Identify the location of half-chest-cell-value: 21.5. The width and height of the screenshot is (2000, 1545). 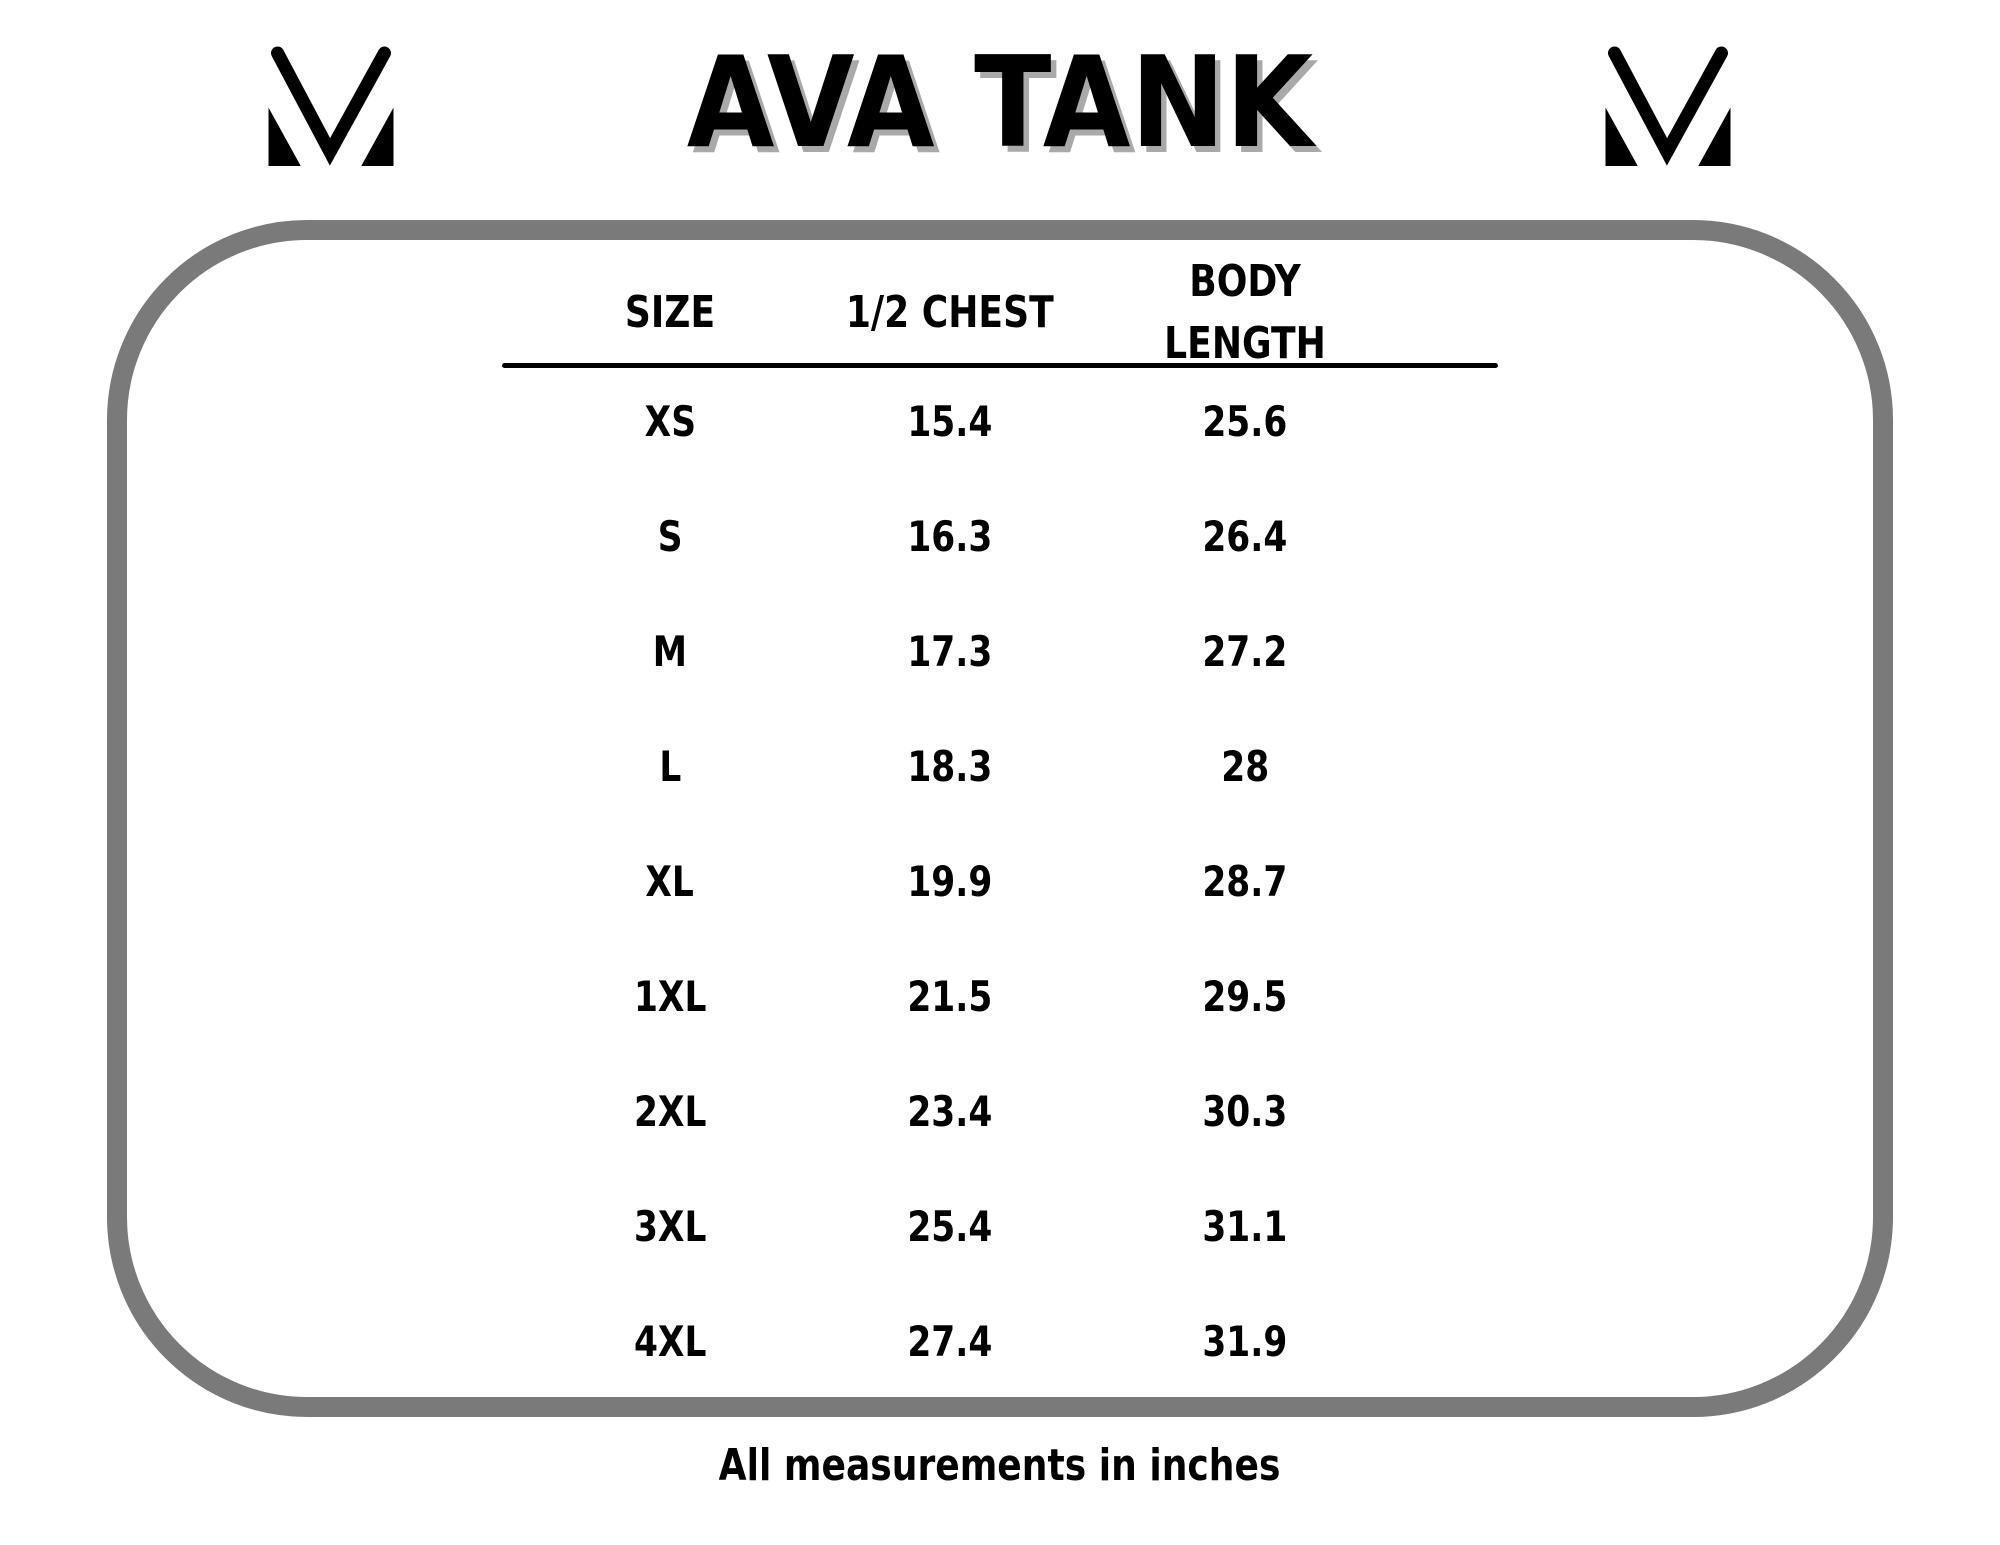
(950, 996).